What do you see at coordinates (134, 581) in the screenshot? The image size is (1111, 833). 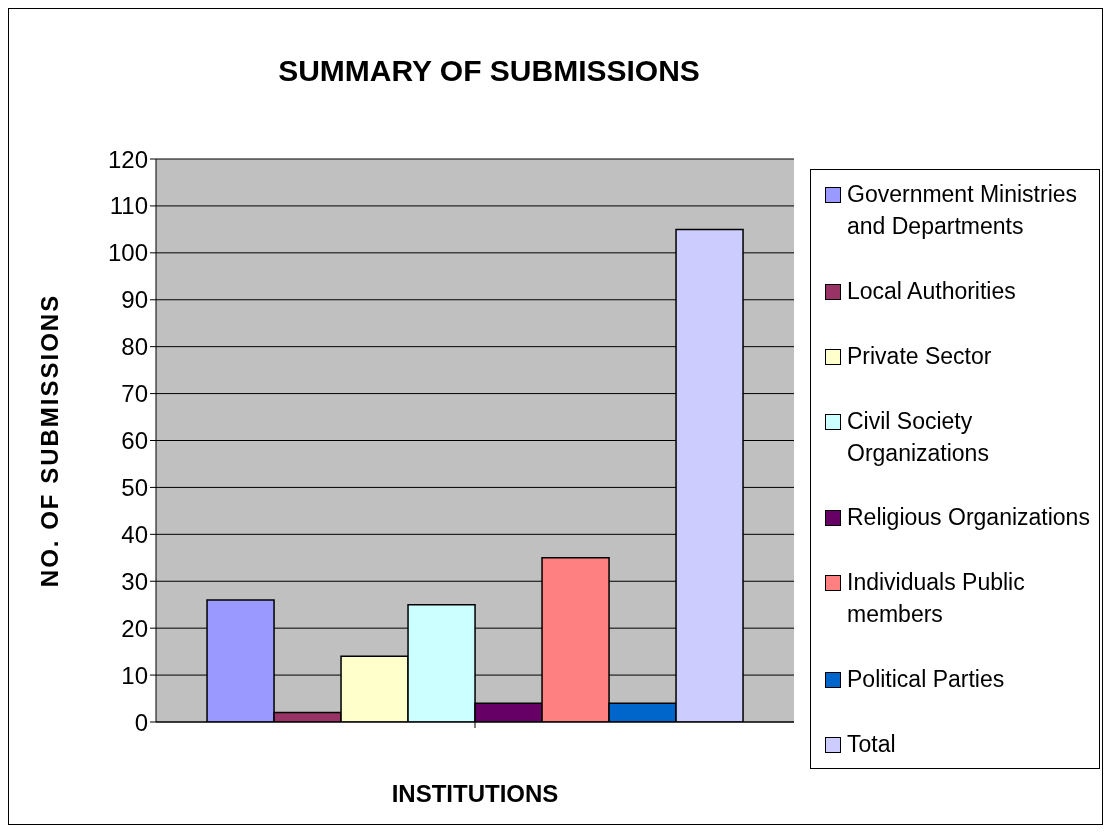 I see `y-tick-label: 30` at bounding box center [134, 581].